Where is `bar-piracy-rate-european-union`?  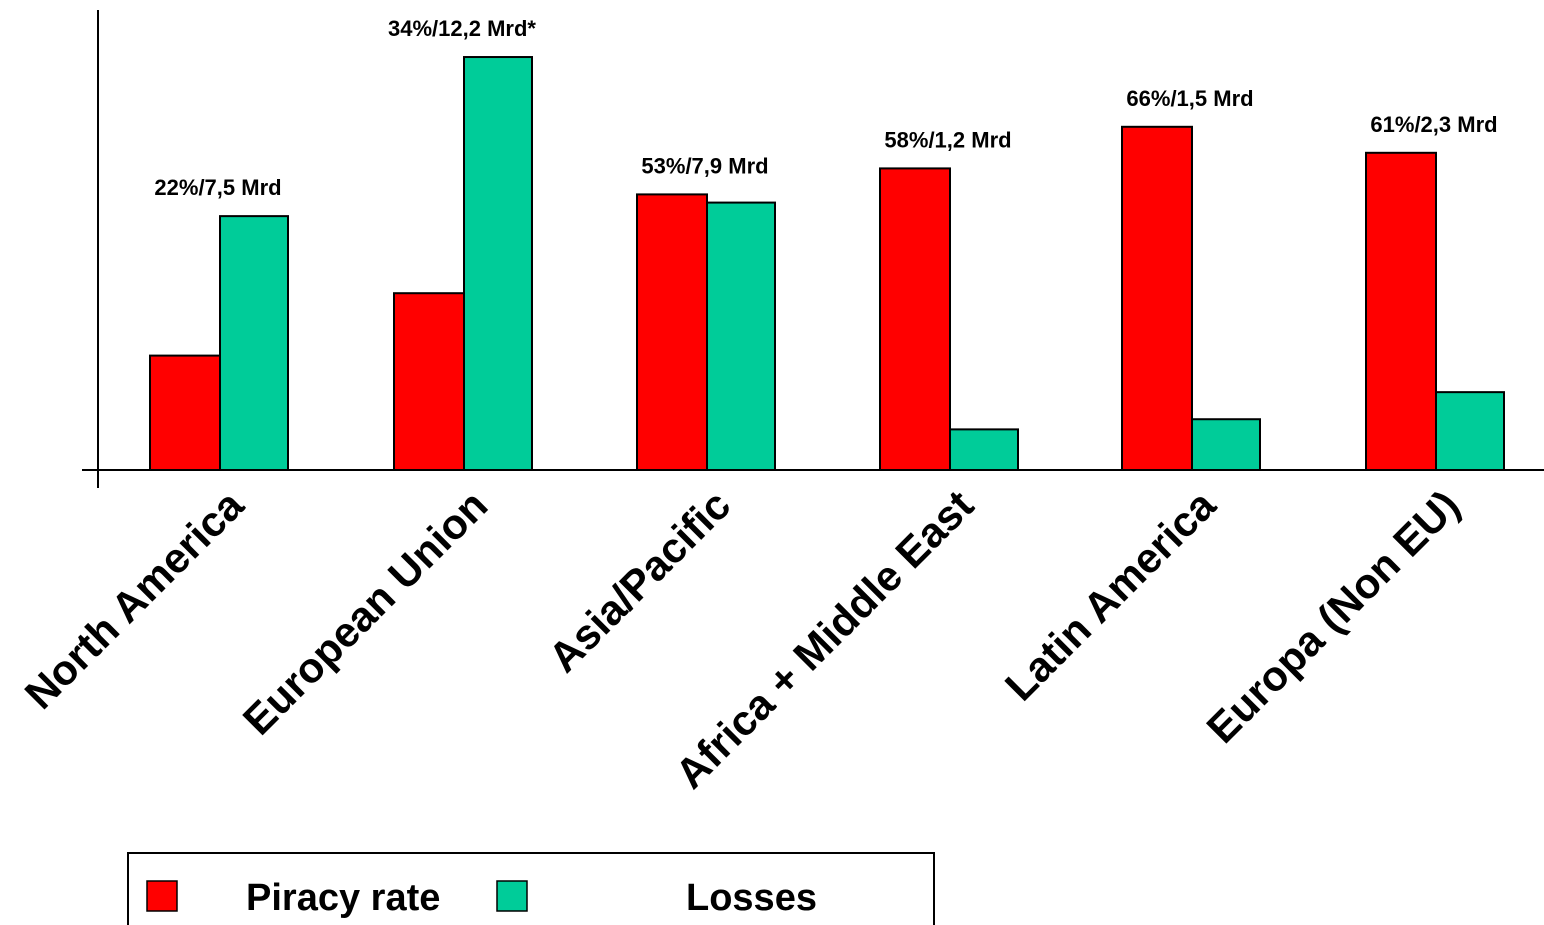 bar-piracy-rate-european-union is located at coordinates (429, 382).